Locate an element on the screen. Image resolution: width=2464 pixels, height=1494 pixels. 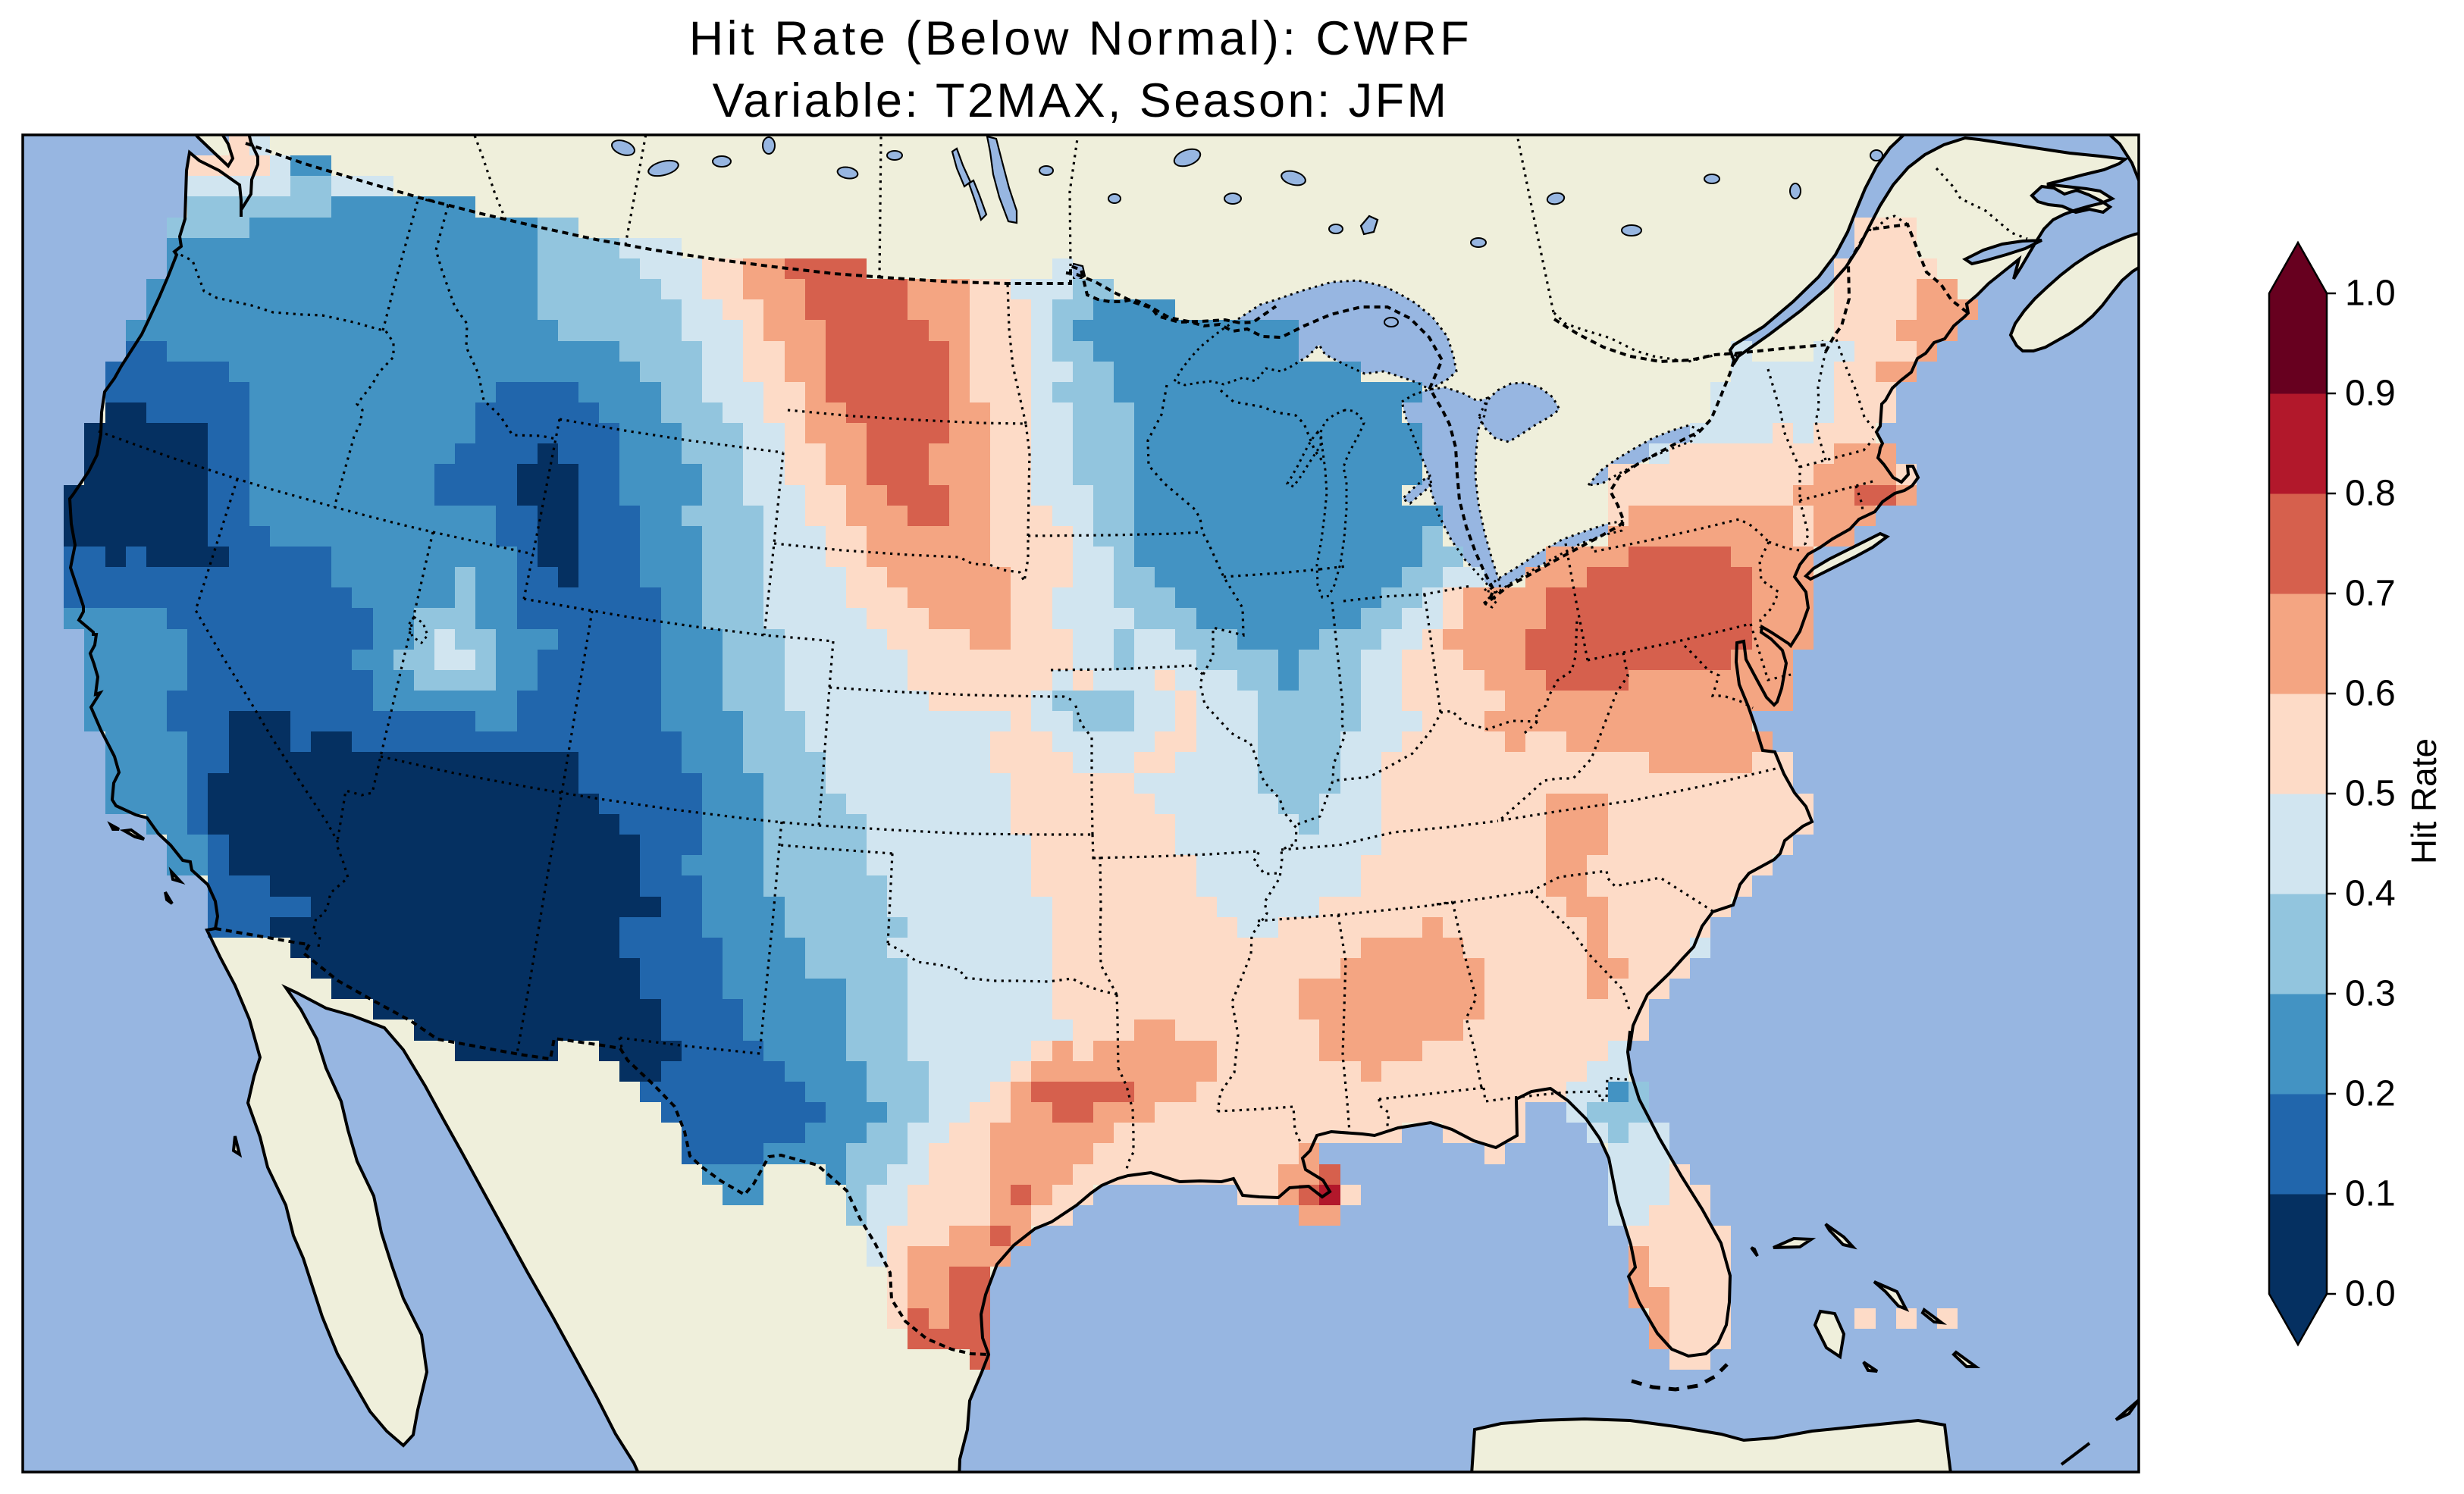
svg-text: 0.7 is located at coordinates (2370, 594).